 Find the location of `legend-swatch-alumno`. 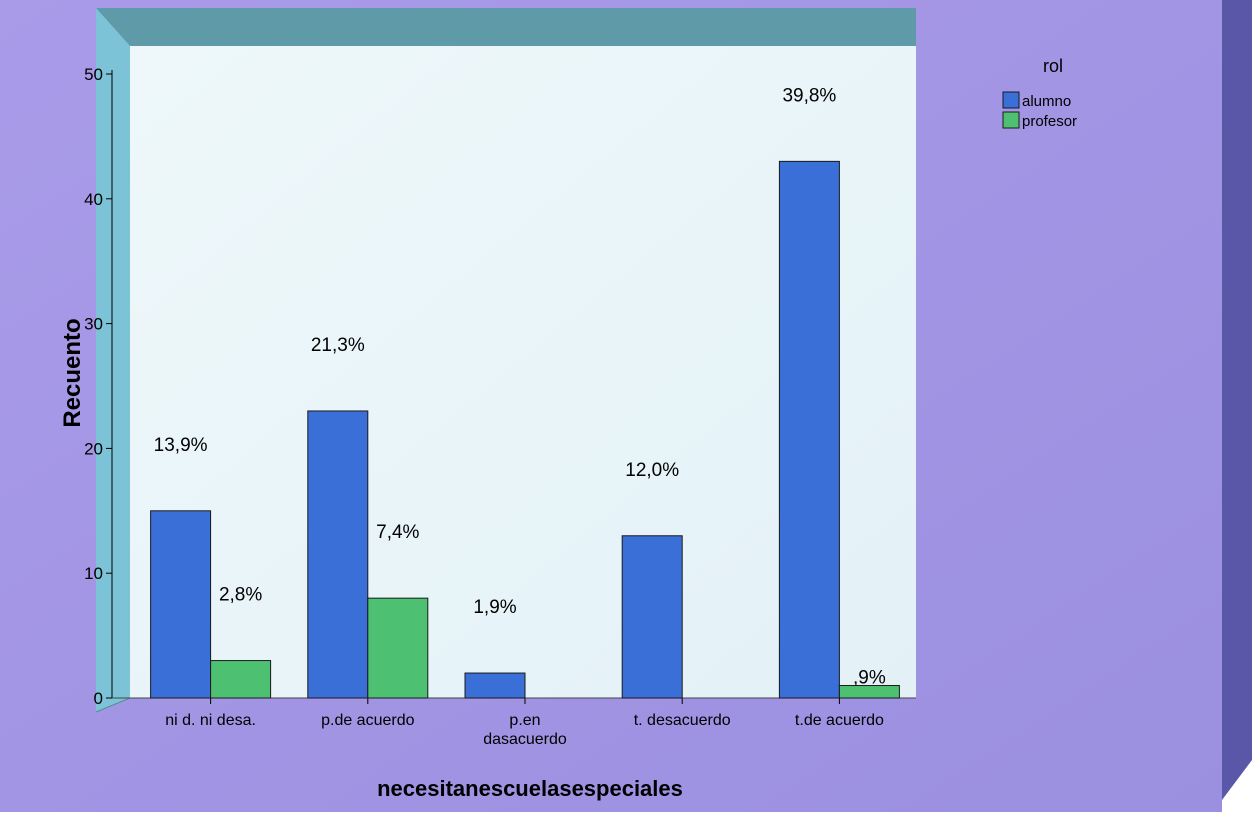

legend-swatch-alumno is located at coordinates (1011, 100).